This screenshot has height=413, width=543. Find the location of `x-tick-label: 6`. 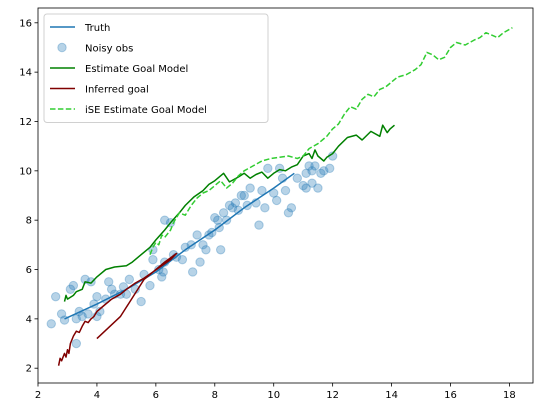

x-tick-label: 6 is located at coordinates (156, 395).